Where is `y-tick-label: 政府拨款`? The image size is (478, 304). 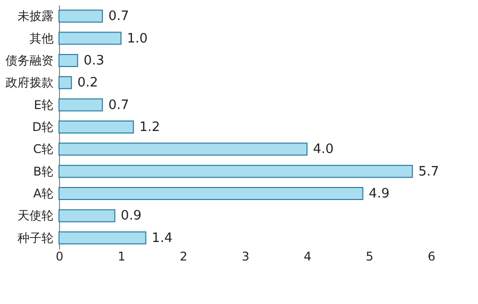
y-tick-label: 政府拨款 is located at coordinates (30, 83).